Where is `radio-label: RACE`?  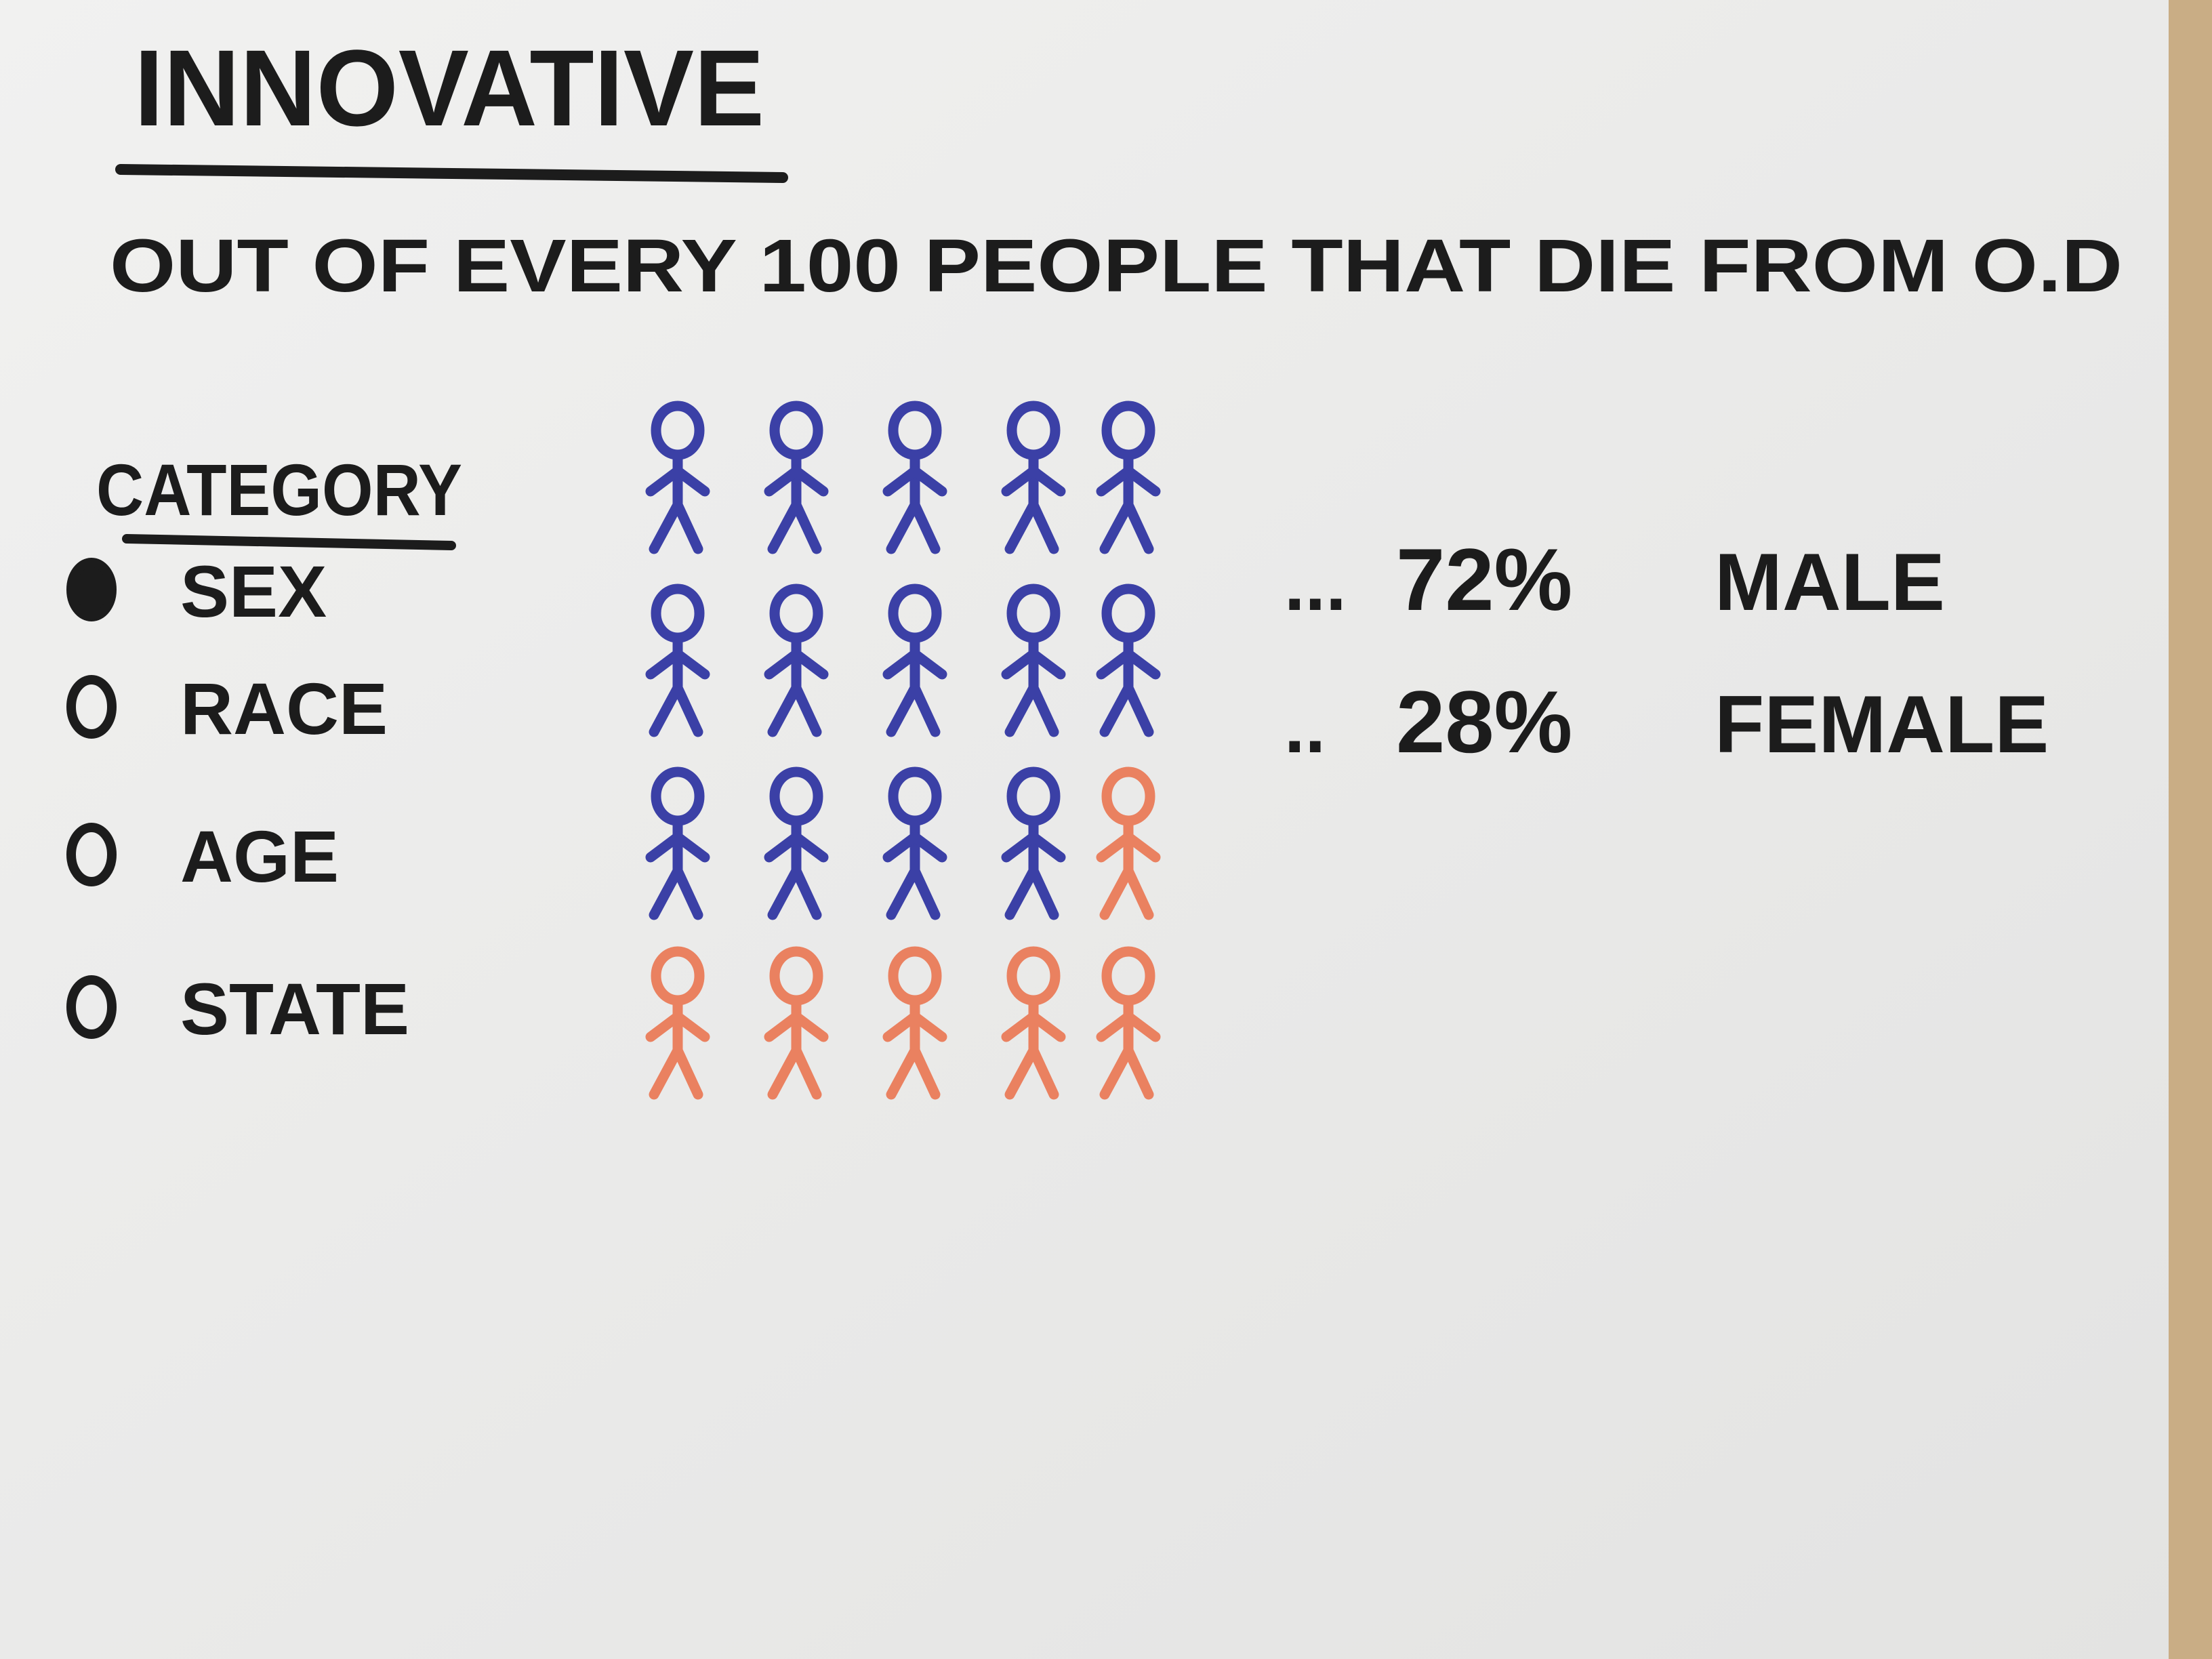
radio-label: RACE is located at coordinates (284, 709).